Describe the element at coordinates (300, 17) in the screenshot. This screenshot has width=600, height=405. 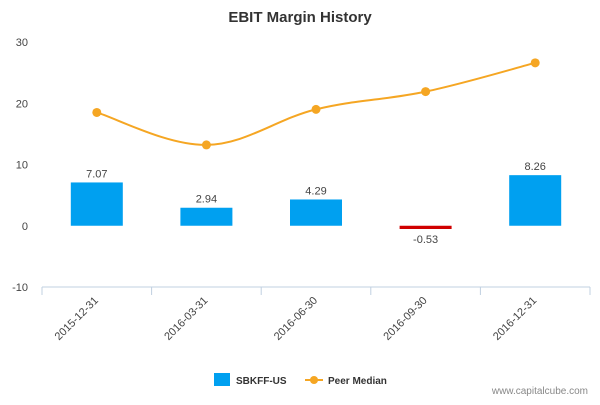
I see `chart-title: EBIT Margin History` at that location.